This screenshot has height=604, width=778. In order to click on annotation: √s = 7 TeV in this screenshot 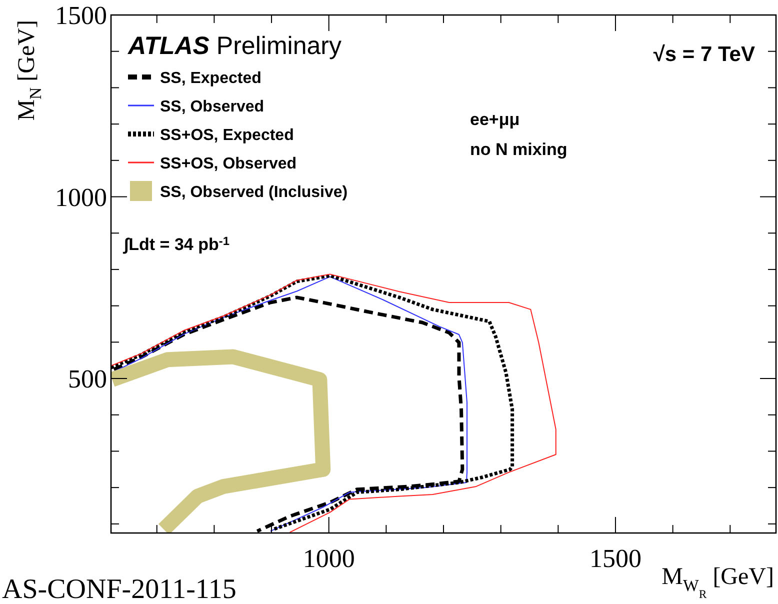, I will do `click(704, 54)`.